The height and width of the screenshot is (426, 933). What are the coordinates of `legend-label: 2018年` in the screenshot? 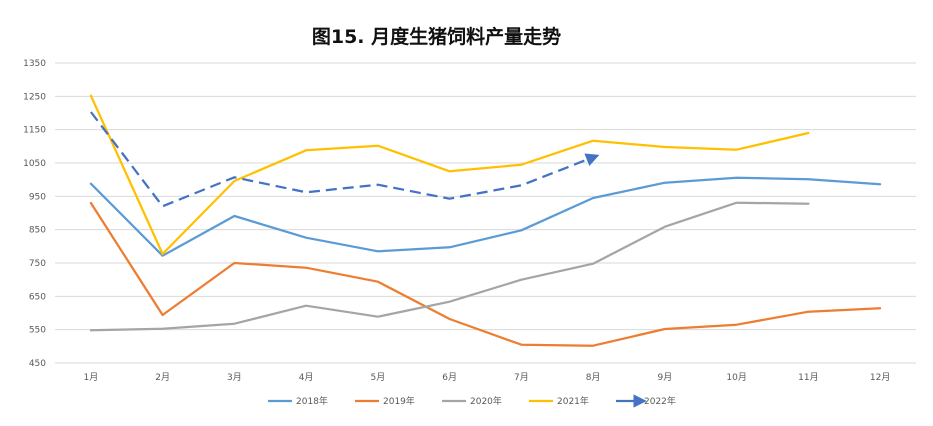 It's located at (312, 401).